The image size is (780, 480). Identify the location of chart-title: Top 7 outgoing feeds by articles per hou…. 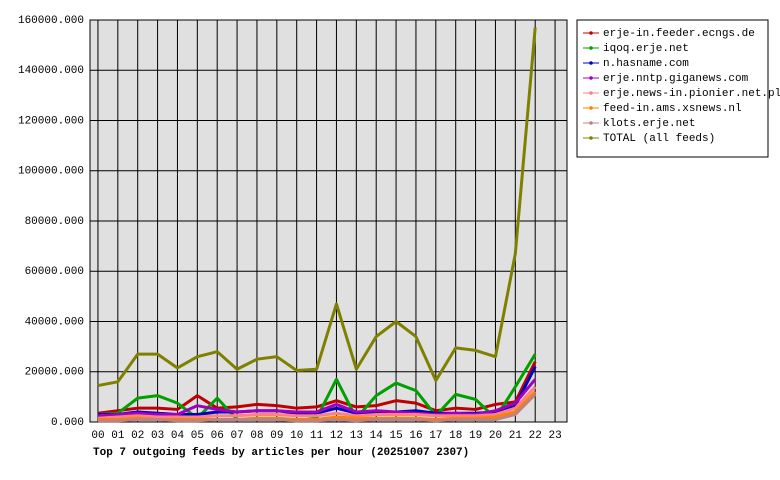
(281, 453).